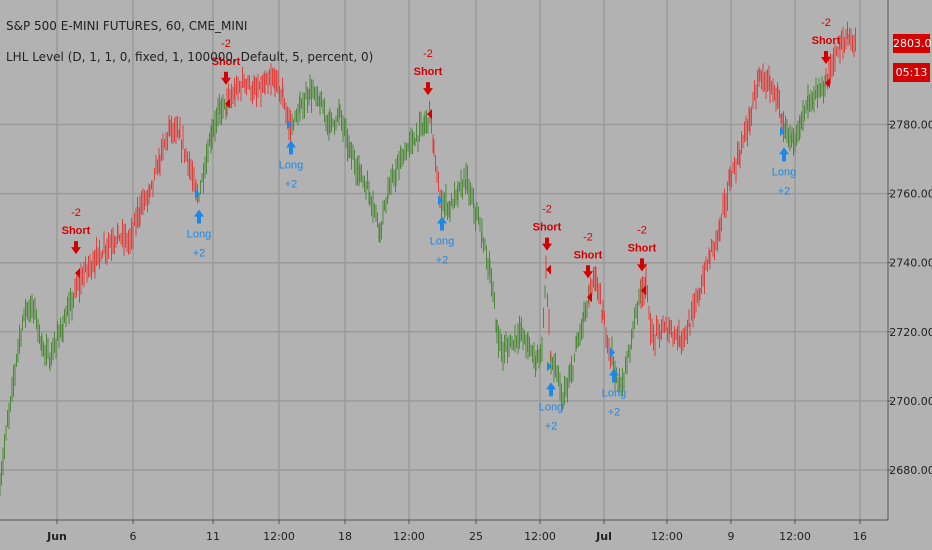 This screenshot has height=550, width=932. Describe the element at coordinates (731, 536) in the screenshot. I see `time-tick-label: 9` at that location.